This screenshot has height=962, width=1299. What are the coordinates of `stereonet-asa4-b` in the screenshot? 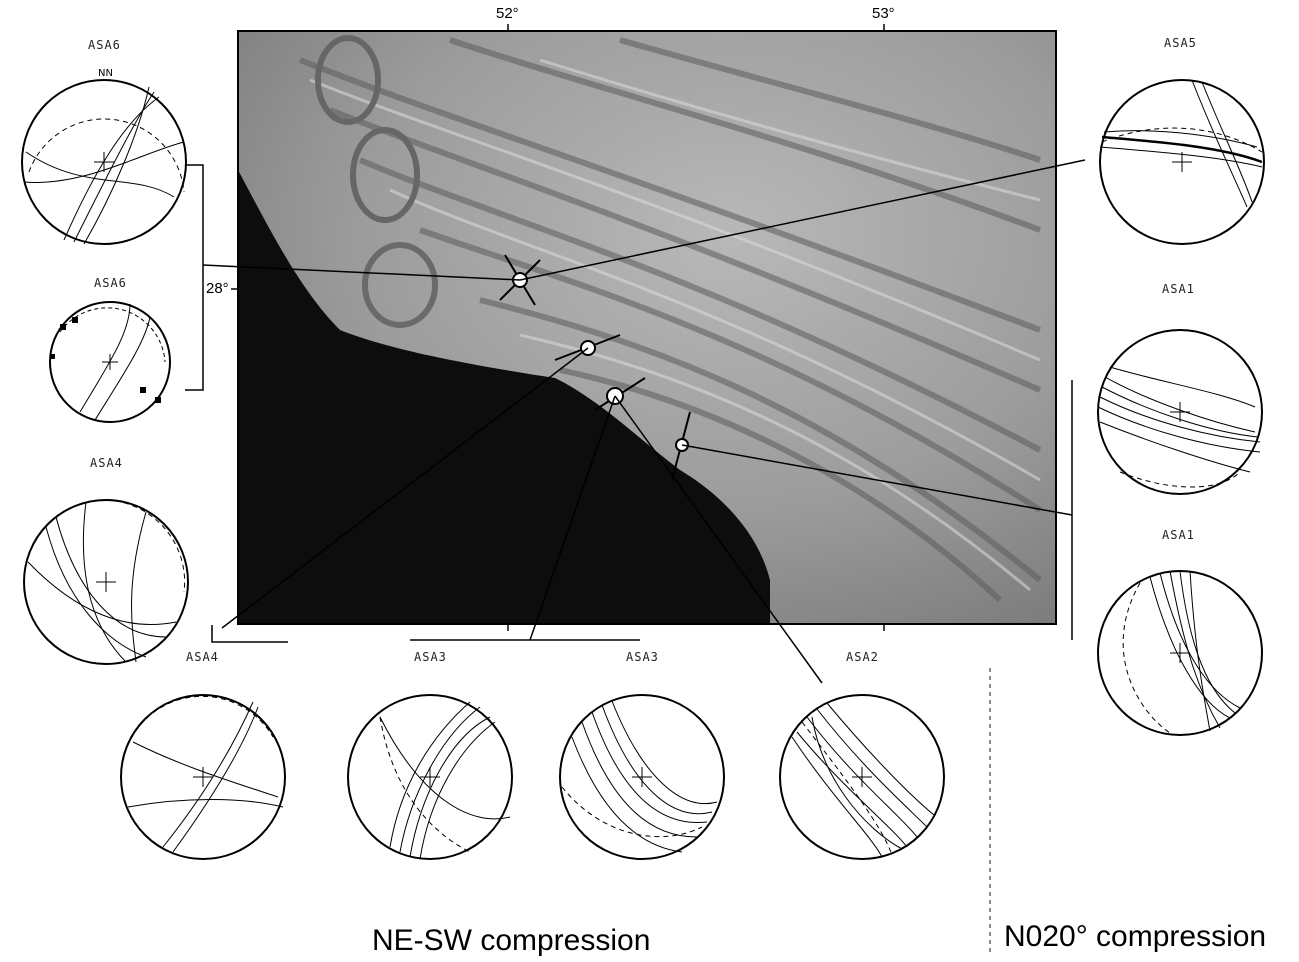 It's located at (203, 777).